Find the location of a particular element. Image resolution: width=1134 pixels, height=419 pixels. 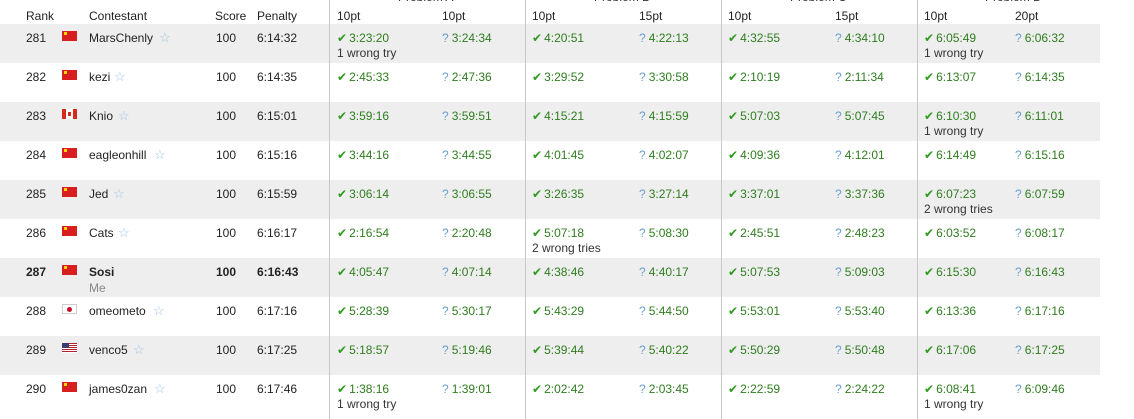

solved-cell: ✔ 2:45:51 is located at coordinates (754, 233).